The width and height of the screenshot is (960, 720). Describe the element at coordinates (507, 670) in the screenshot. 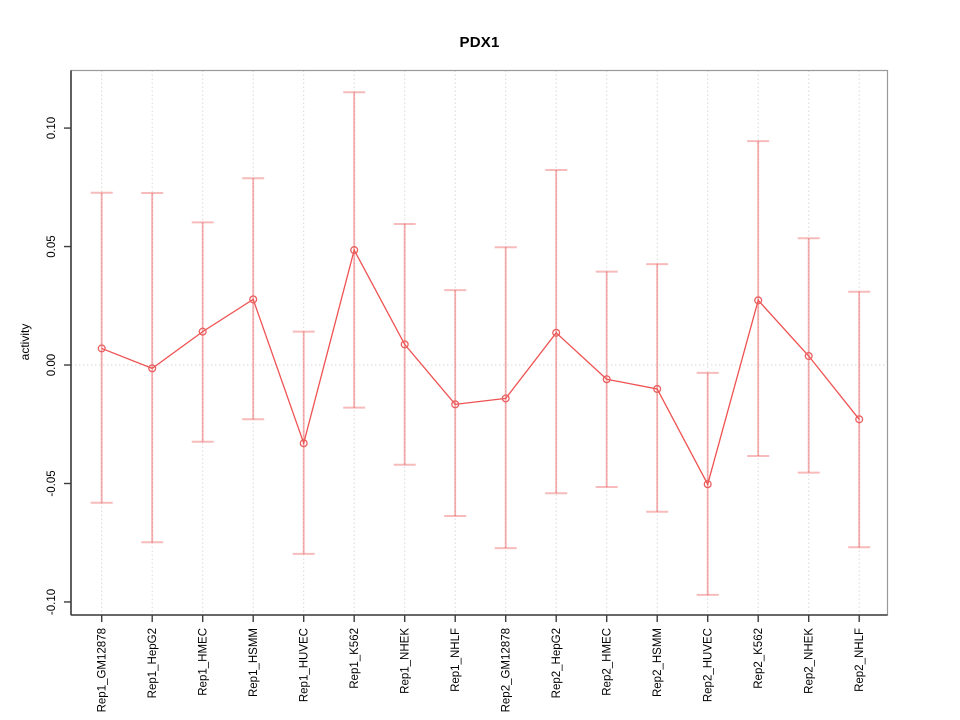

I see `x-tick-label: Rep2_GM12878` at that location.